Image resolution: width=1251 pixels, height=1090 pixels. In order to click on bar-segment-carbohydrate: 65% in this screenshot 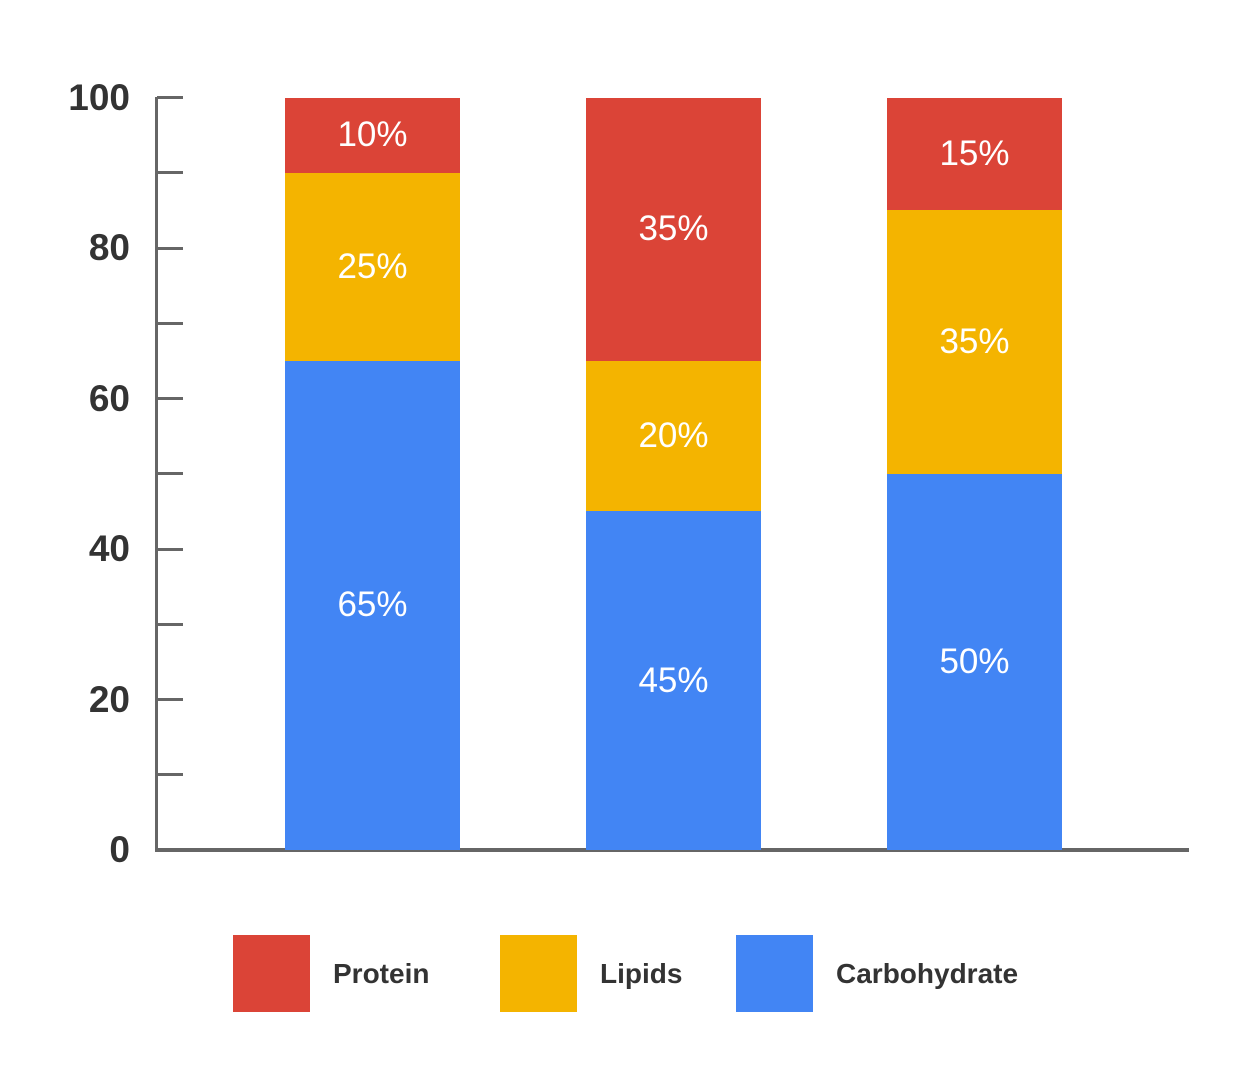, I will do `click(372, 605)`.